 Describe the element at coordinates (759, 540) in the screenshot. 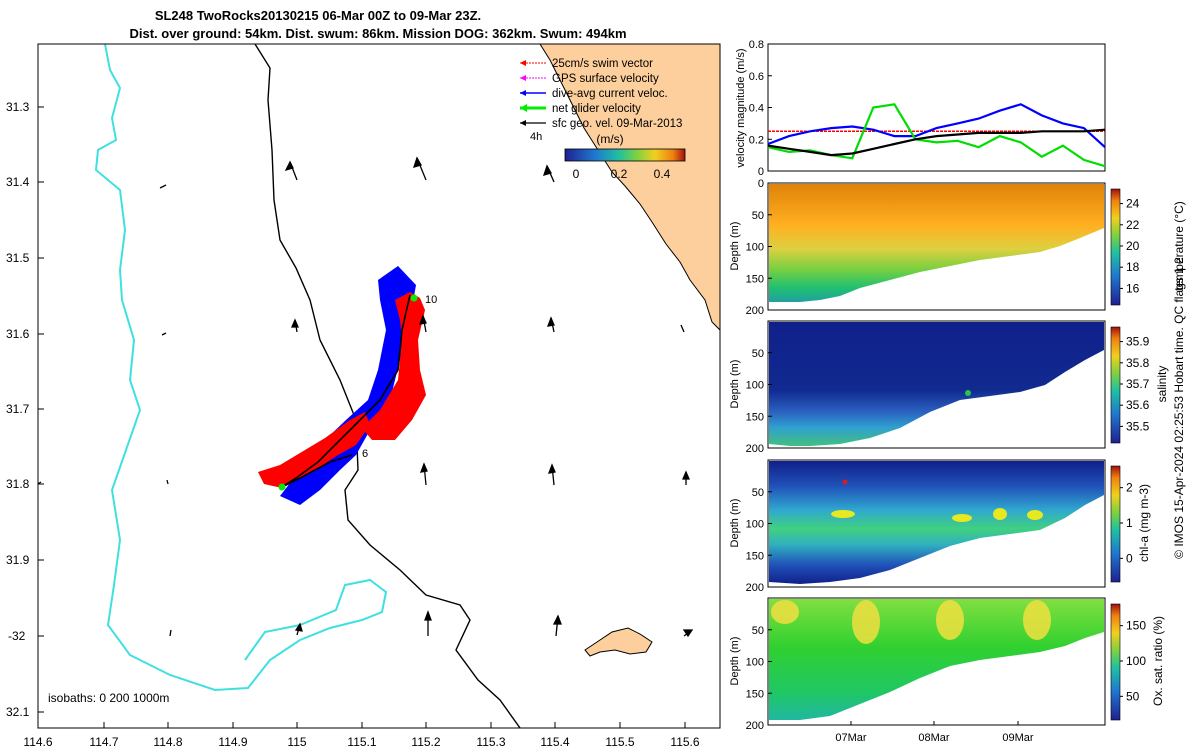

I see `chlorophyll-y-ticks: 50 100 150 200` at that location.